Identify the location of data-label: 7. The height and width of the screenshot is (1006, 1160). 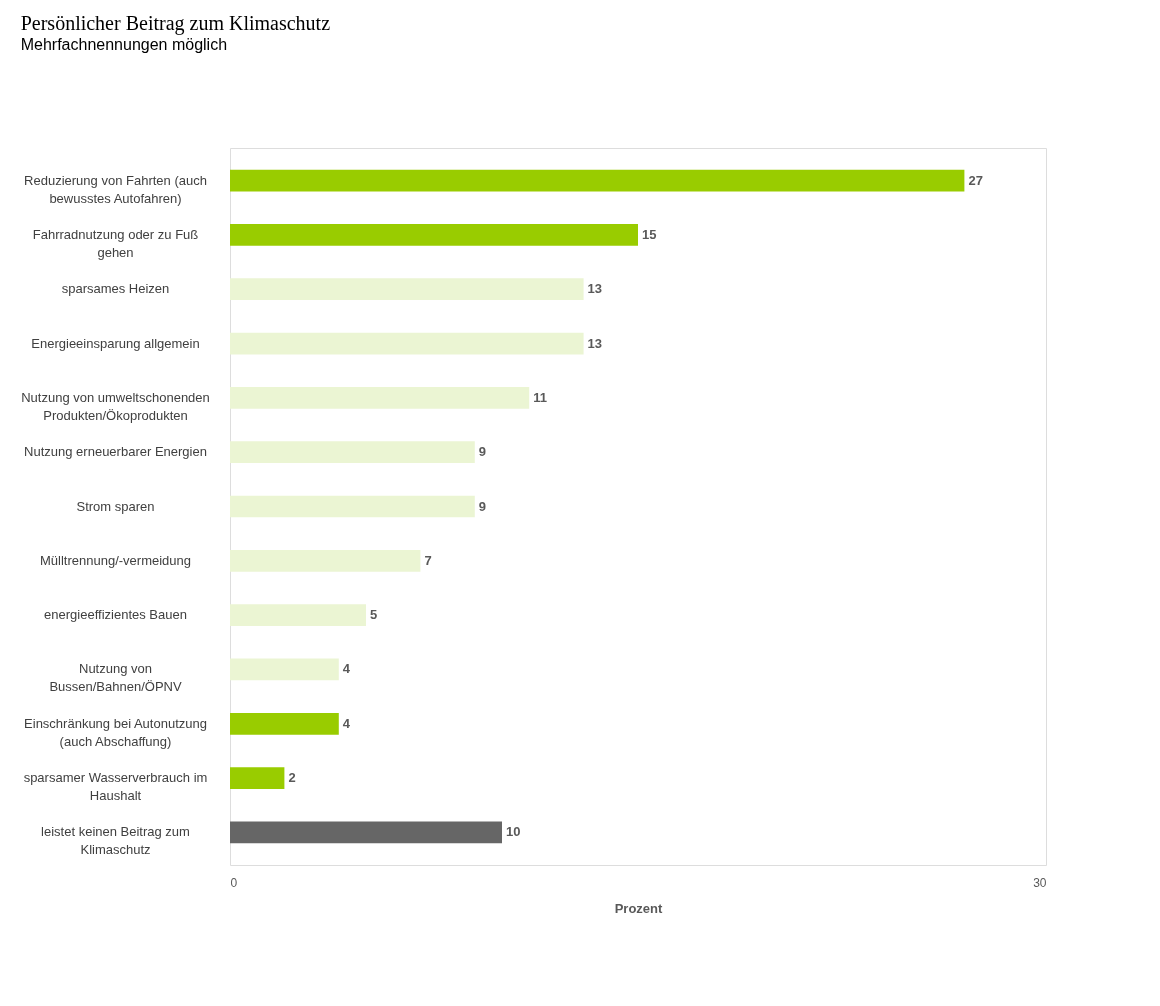
(428, 560).